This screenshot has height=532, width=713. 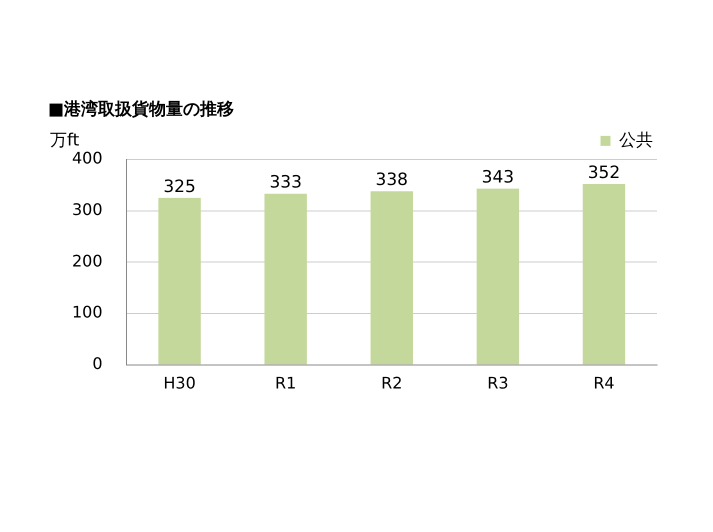 I want to click on data-label: 352, so click(x=604, y=172).